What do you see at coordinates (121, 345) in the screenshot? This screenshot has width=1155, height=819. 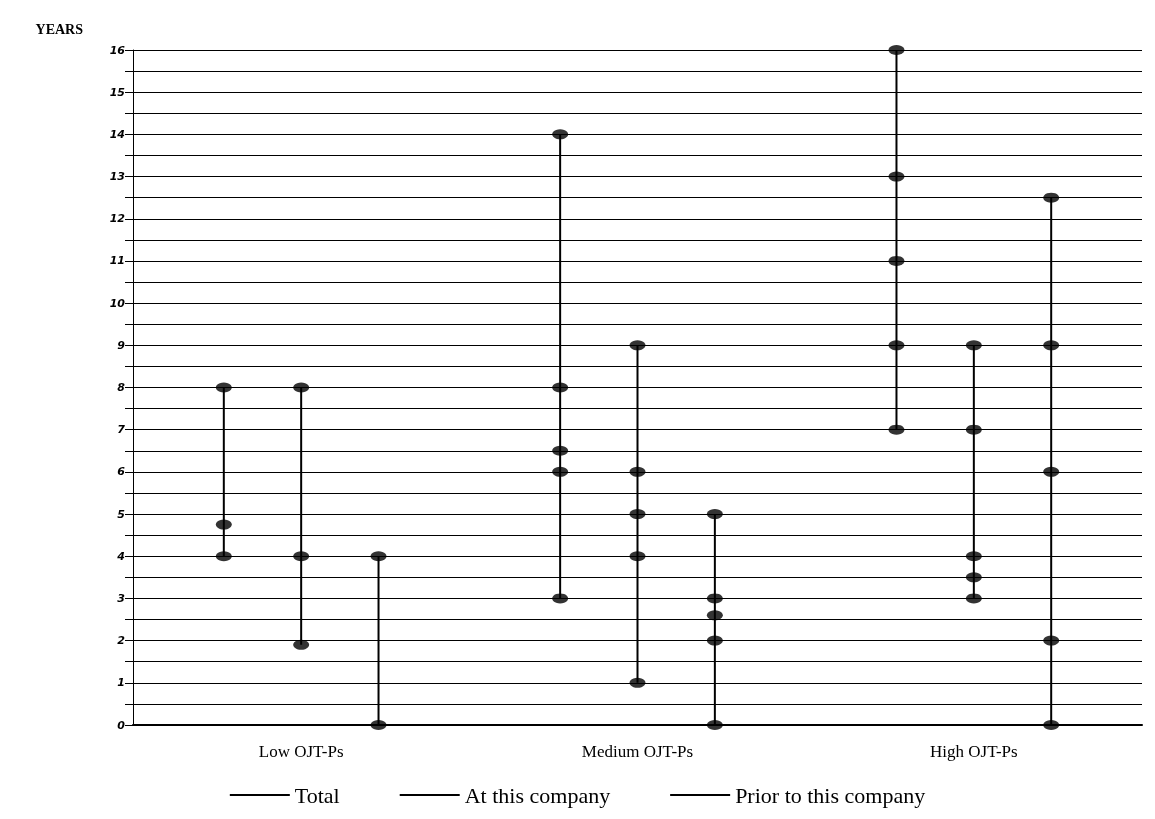 I see `y-tick-label: 9` at bounding box center [121, 345].